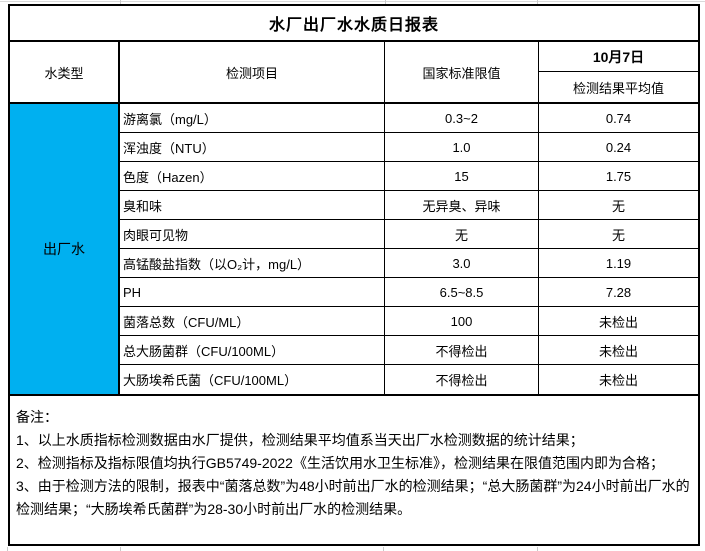 The width and height of the screenshot is (705, 551). Describe the element at coordinates (352, 1) in the screenshot. I see `sheet-gridline-top` at that location.